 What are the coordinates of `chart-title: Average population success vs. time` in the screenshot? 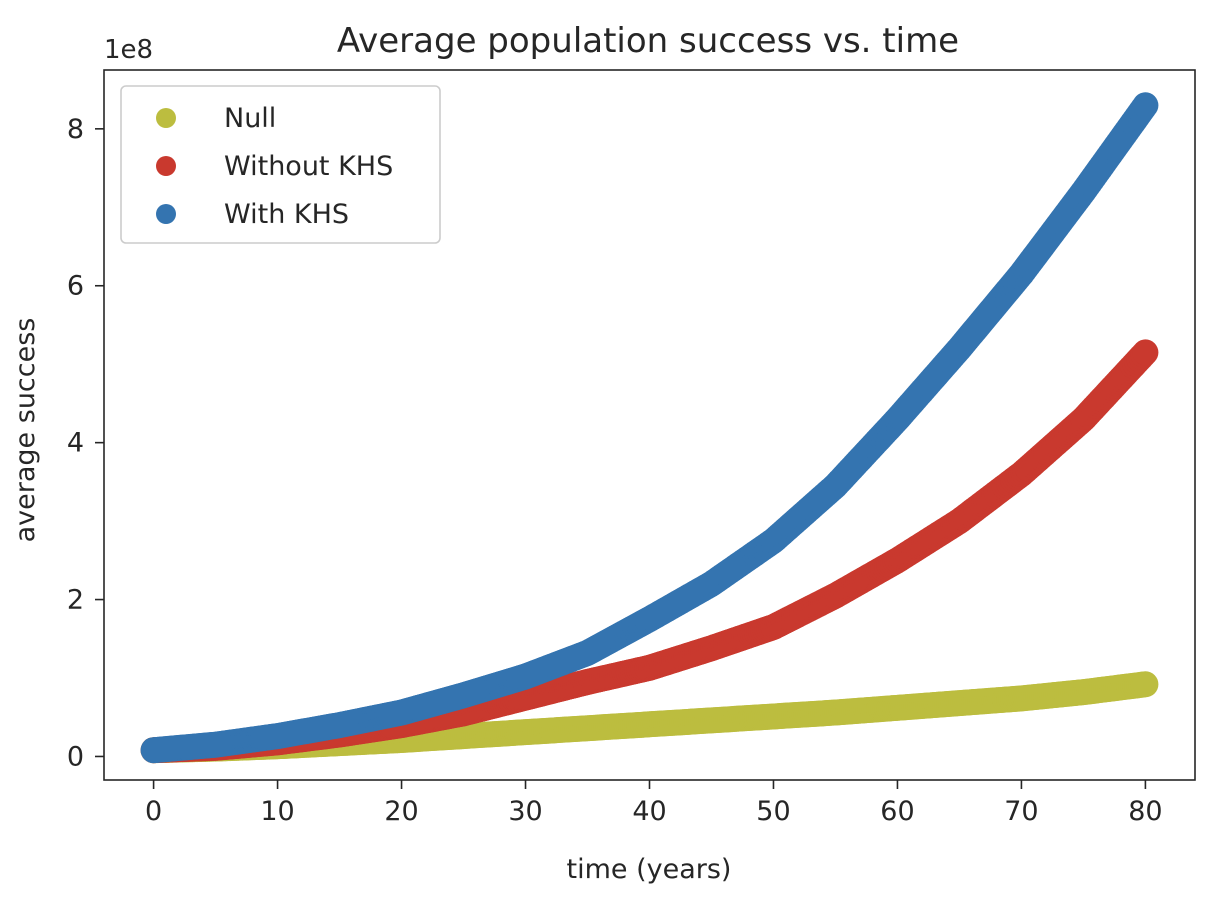 It's located at (648, 41).